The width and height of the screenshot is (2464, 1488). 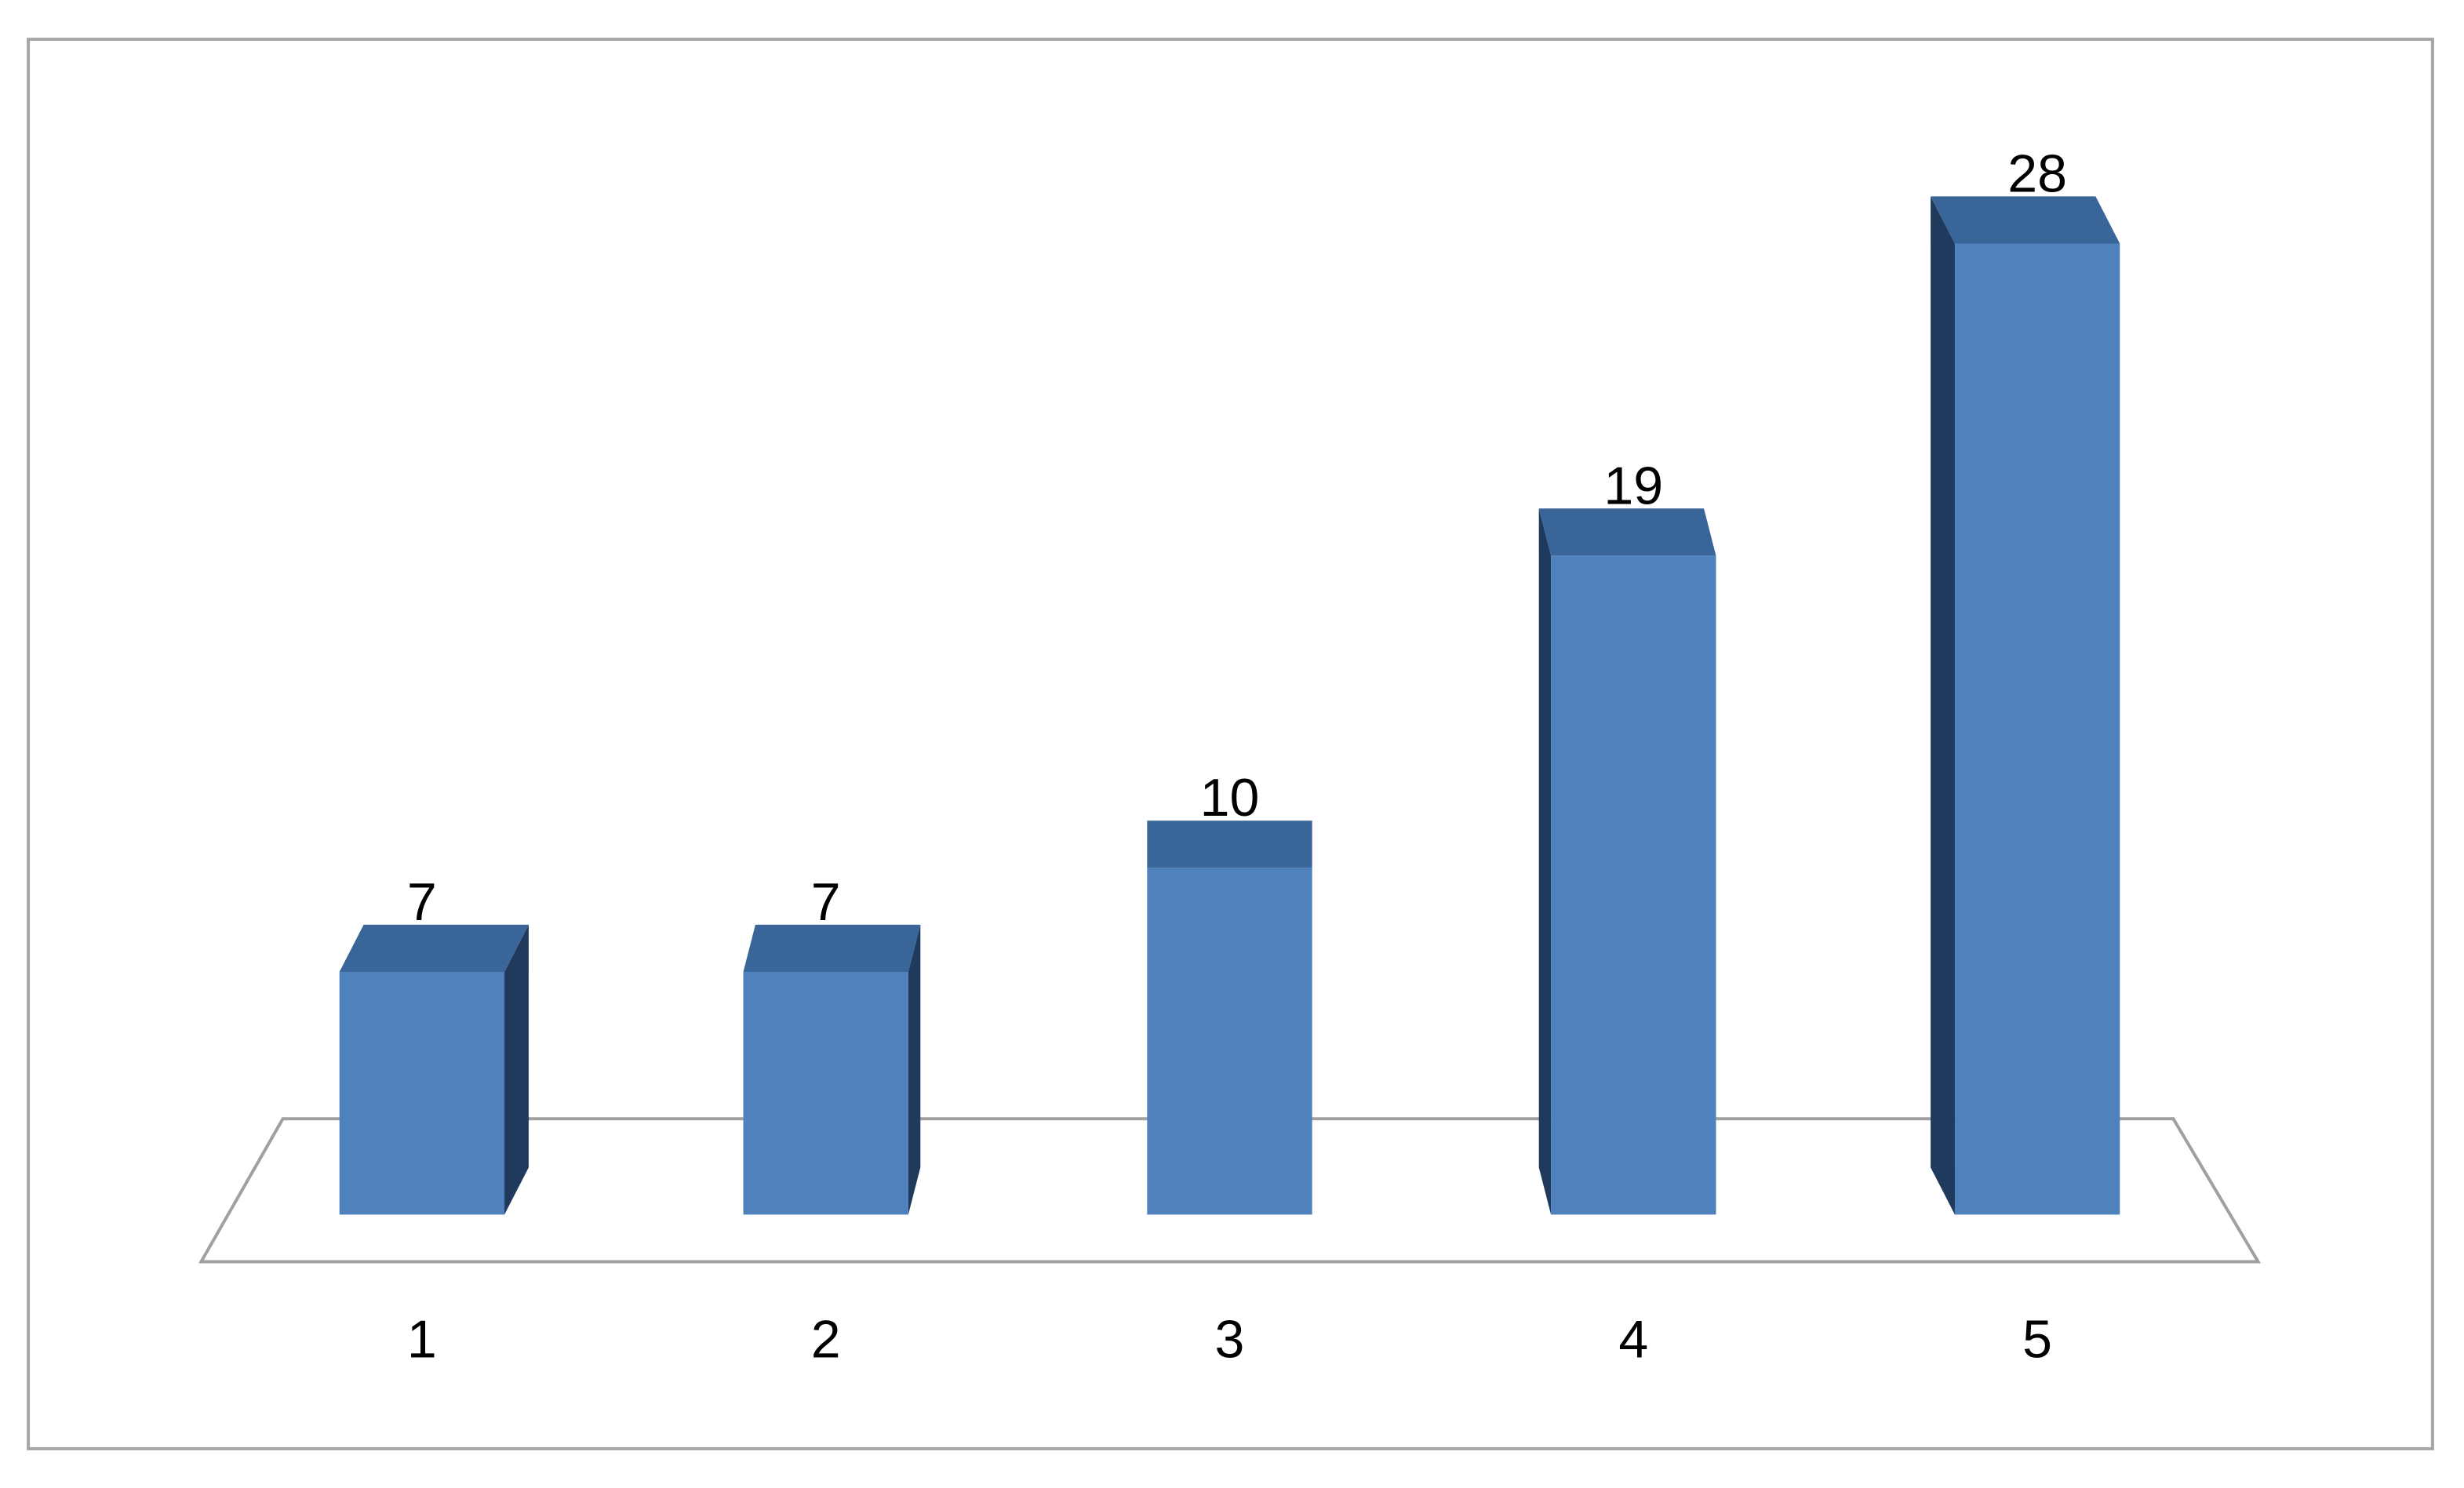 What do you see at coordinates (1230, 798) in the screenshot?
I see `data-label: 10` at bounding box center [1230, 798].